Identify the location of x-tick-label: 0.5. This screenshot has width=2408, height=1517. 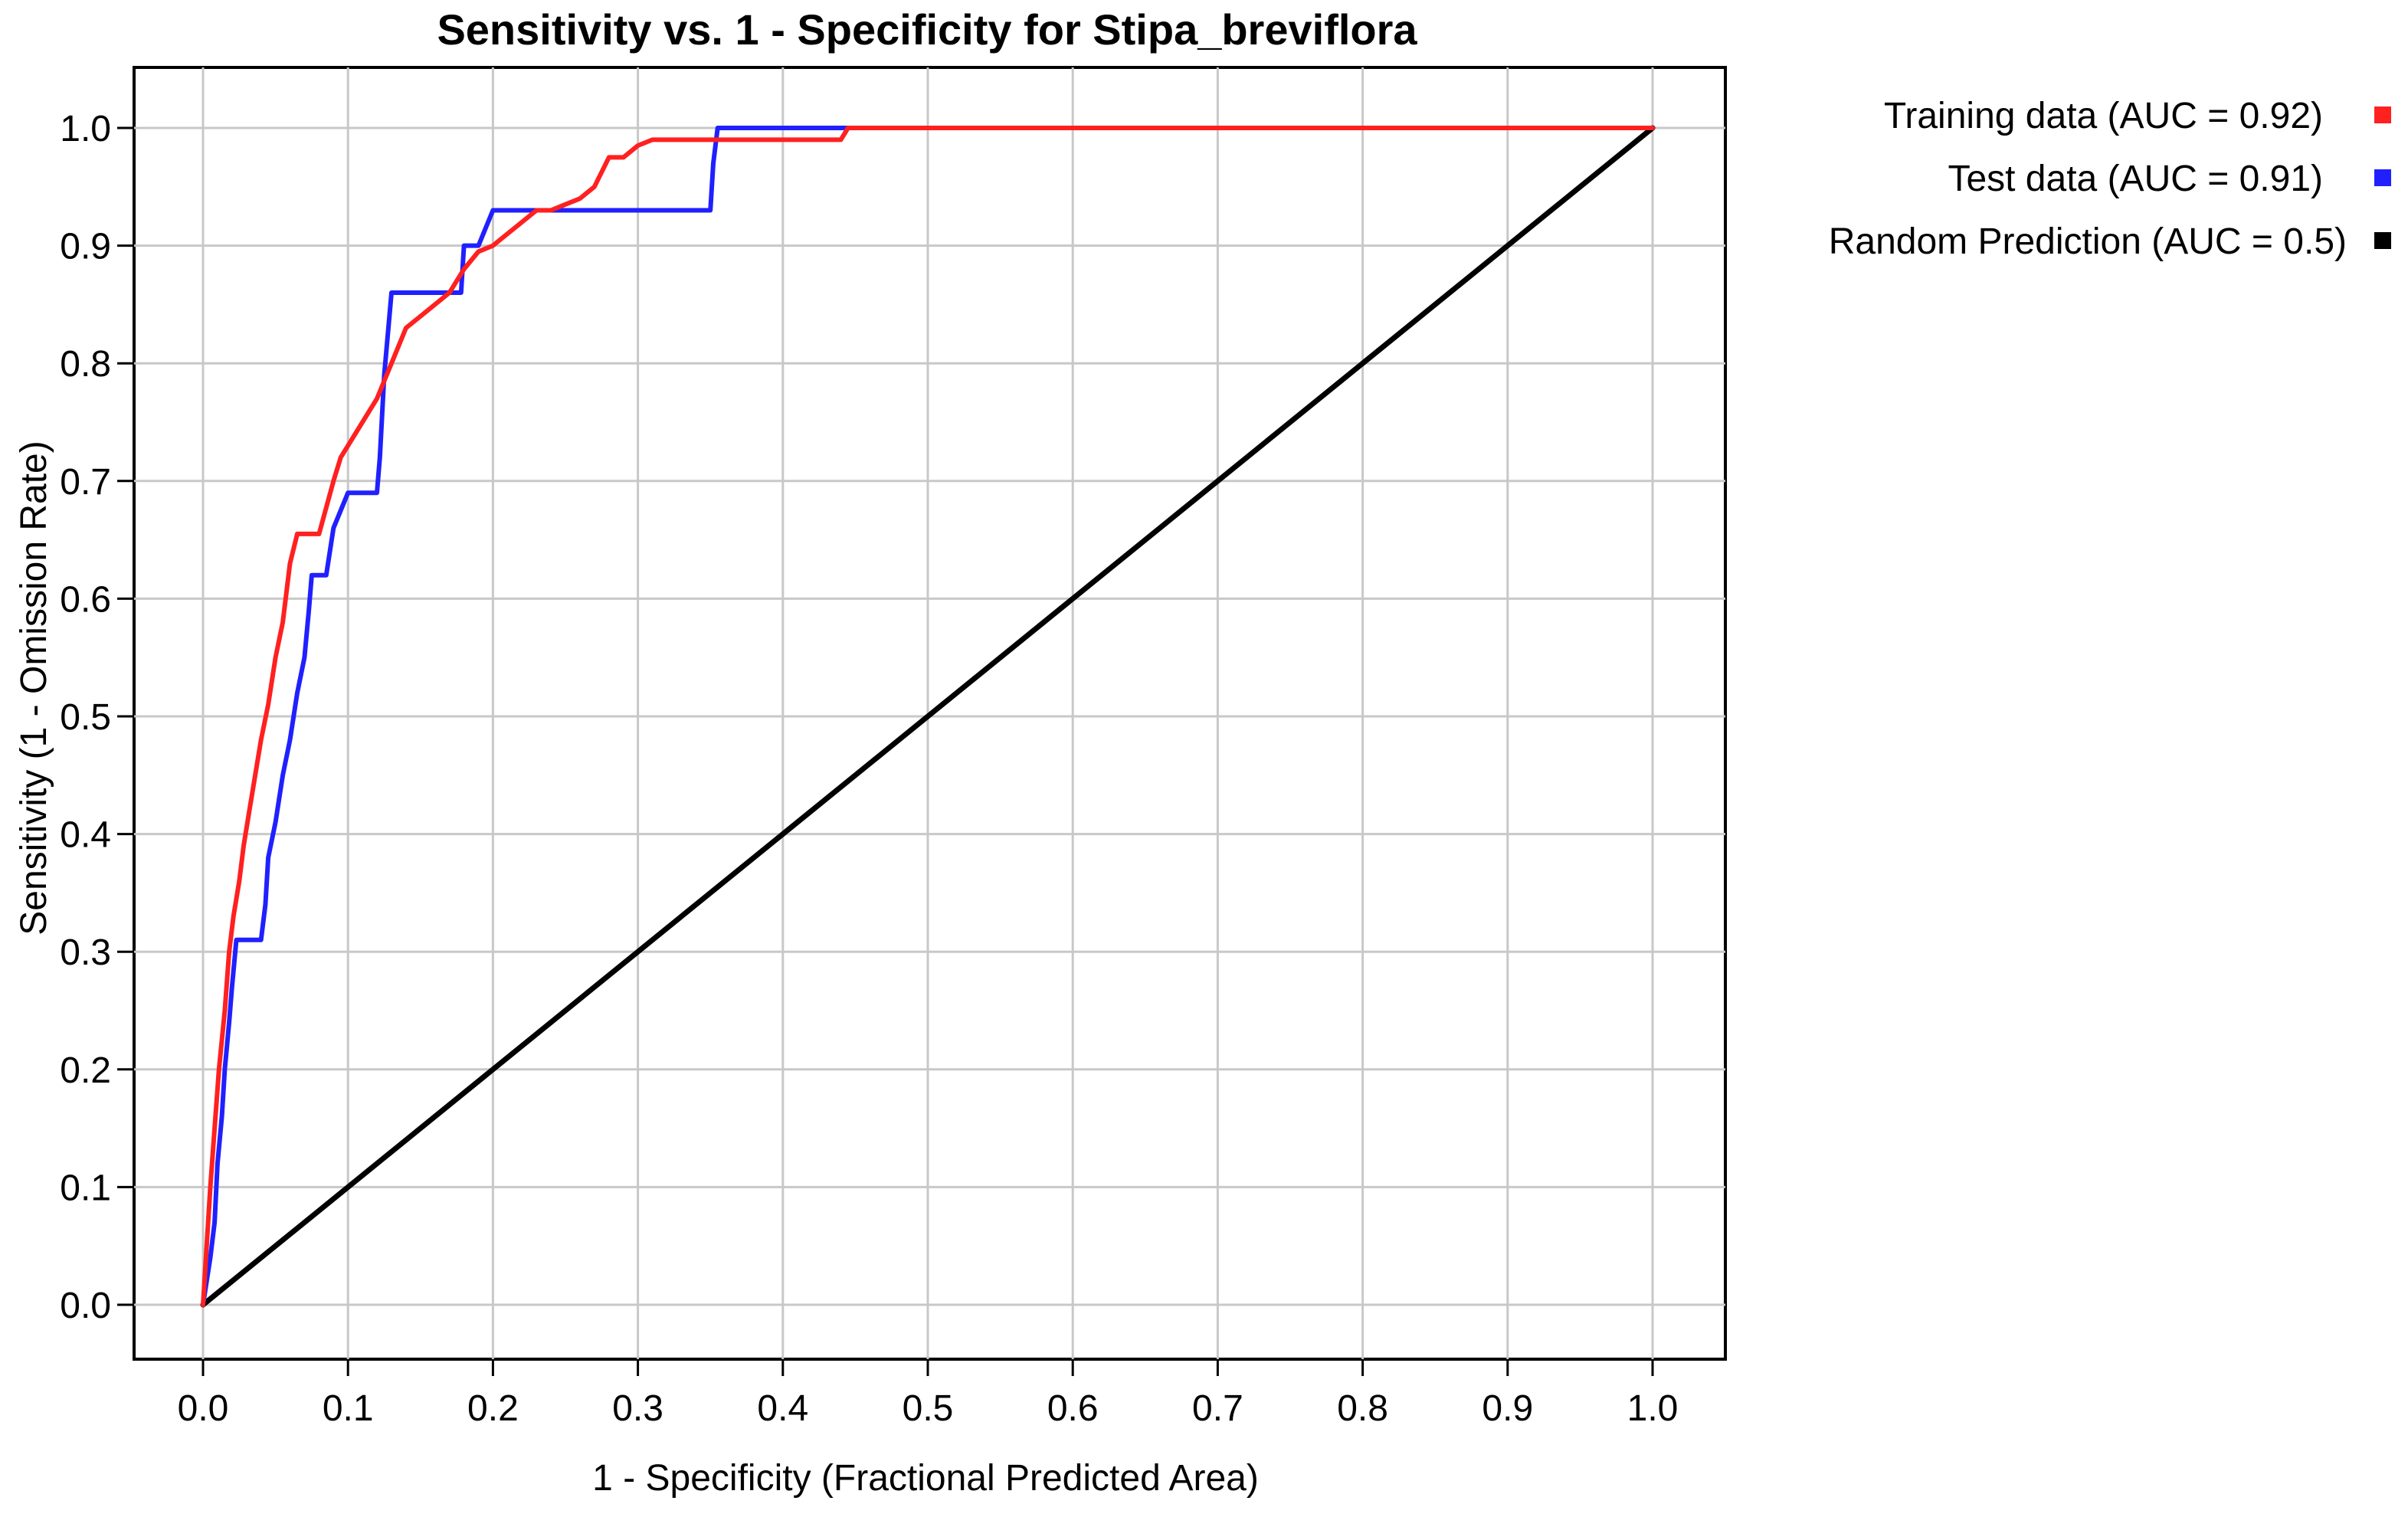
(929, 1408).